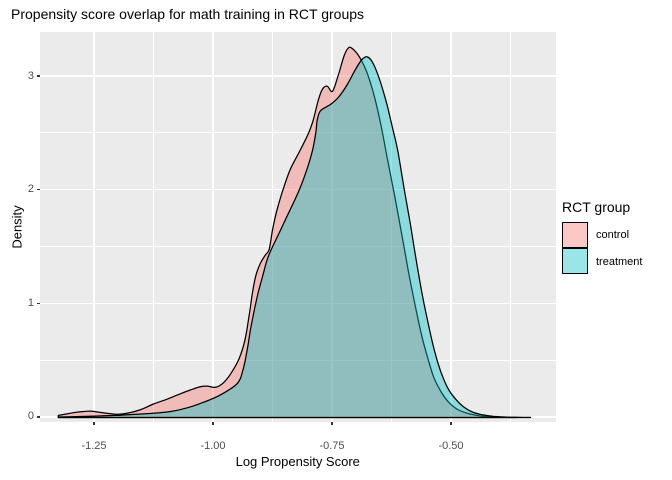  Describe the element at coordinates (30, 302) in the screenshot. I see `y-tick-label: 1` at that location.